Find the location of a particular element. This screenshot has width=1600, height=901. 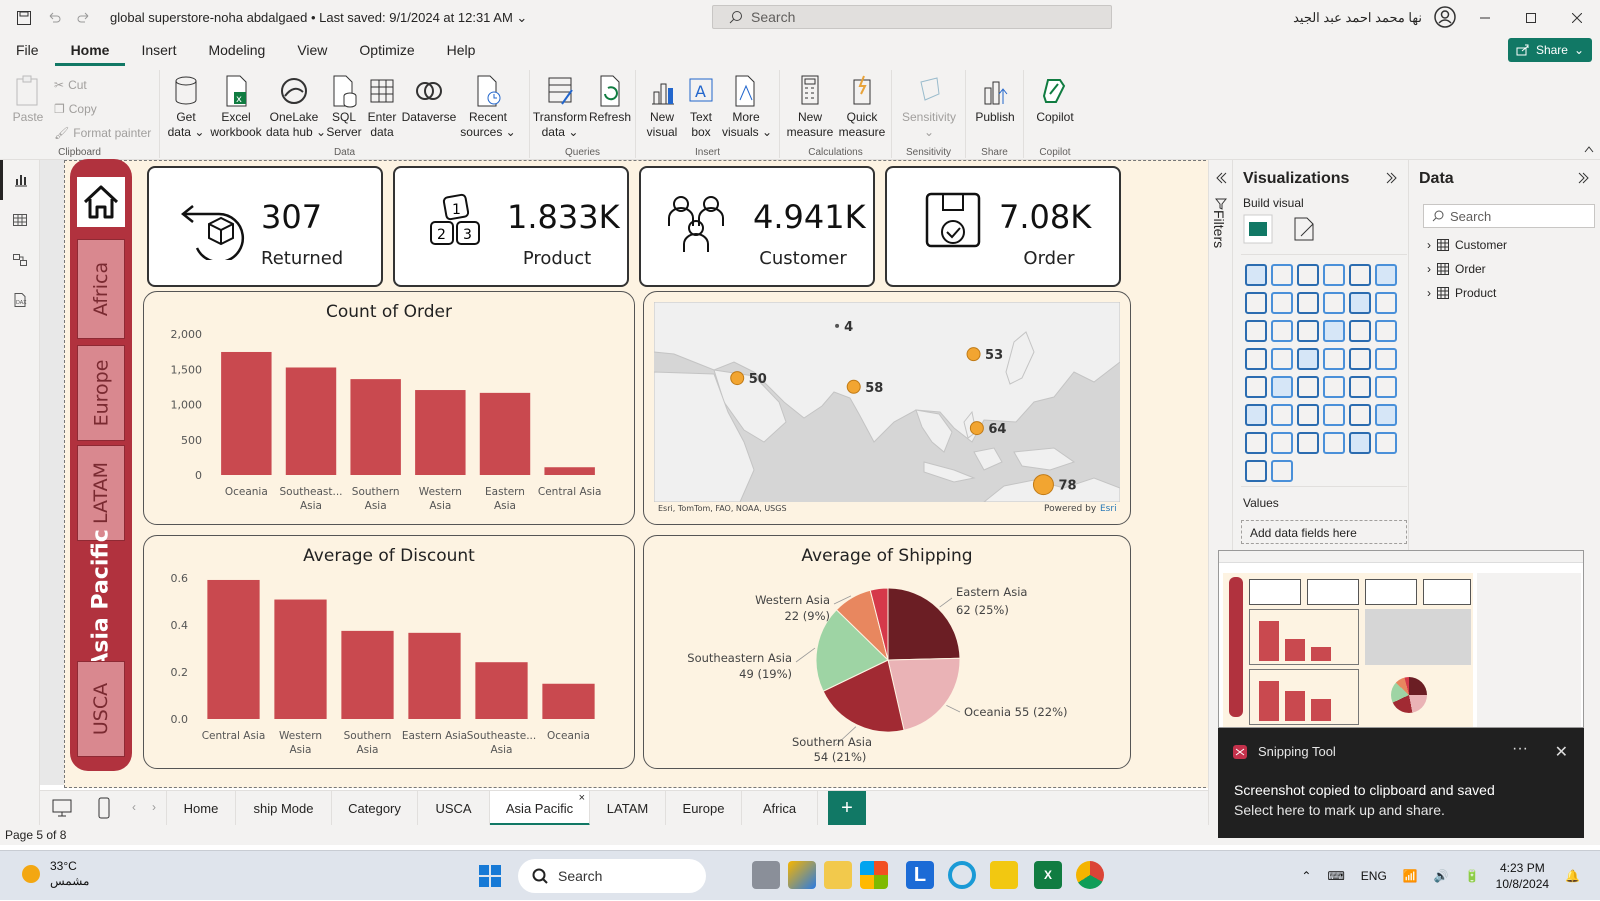

region-button-asia-pacific: Asia Pacific is located at coordinates (101, 599).